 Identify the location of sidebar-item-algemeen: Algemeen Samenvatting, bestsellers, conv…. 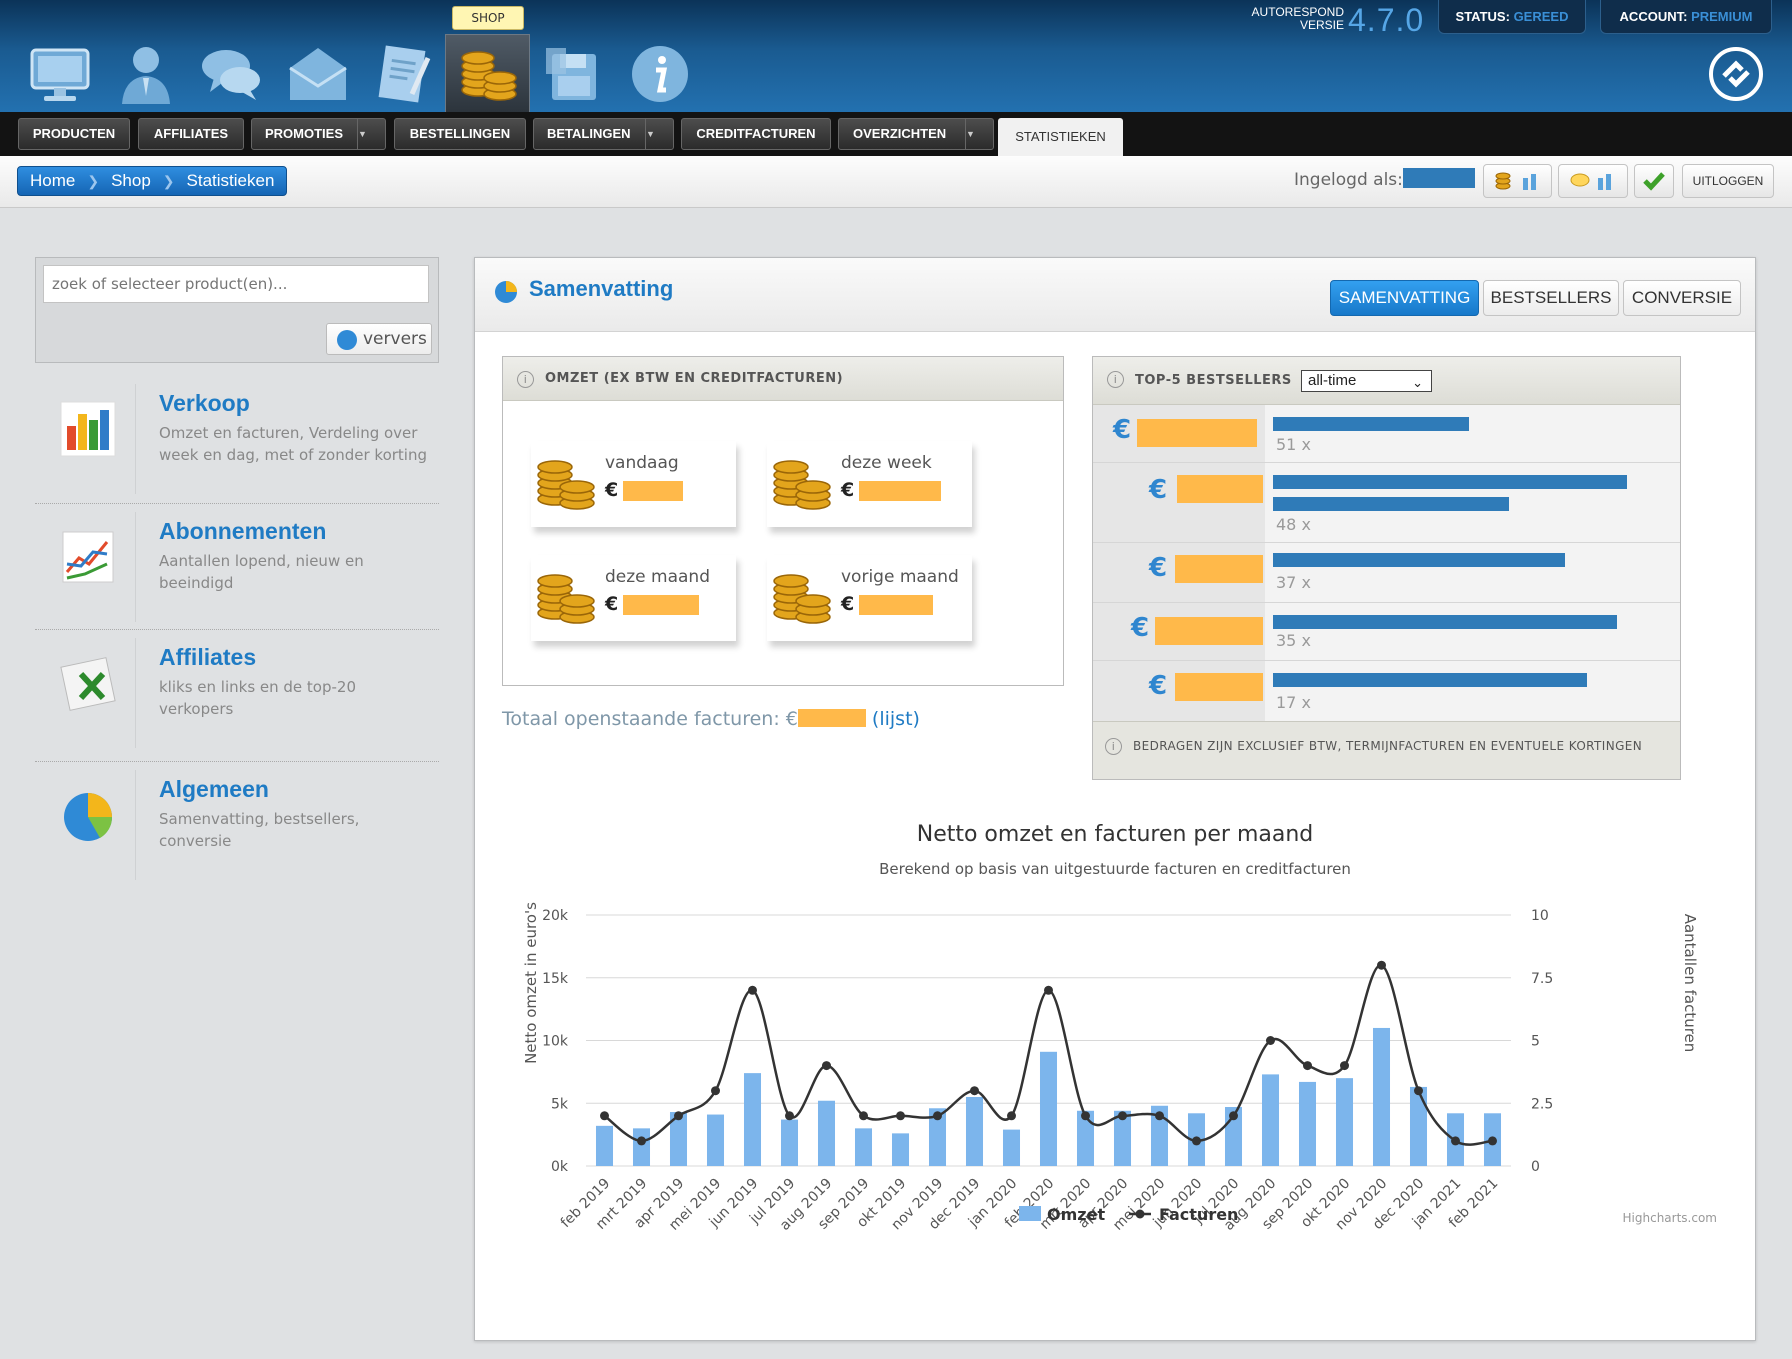
(237, 826).